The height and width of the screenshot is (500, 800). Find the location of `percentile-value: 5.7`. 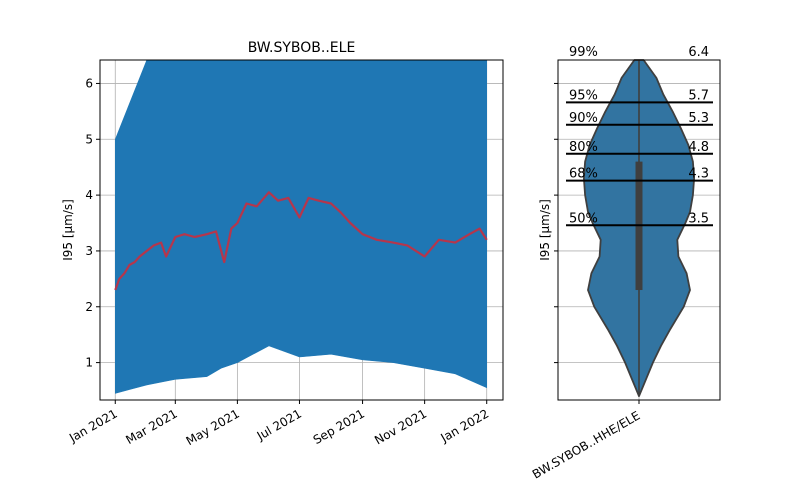

percentile-value: 5.7 is located at coordinates (698, 95).